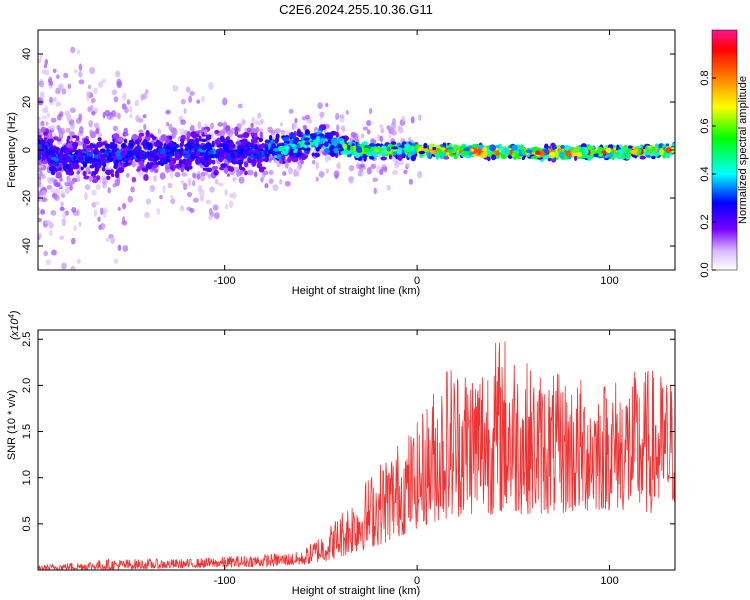 Image resolution: width=750 pixels, height=600 pixels. Describe the element at coordinates (27, 198) in the screenshot. I see `spectrogram-y-tick-label: -20` at that location.